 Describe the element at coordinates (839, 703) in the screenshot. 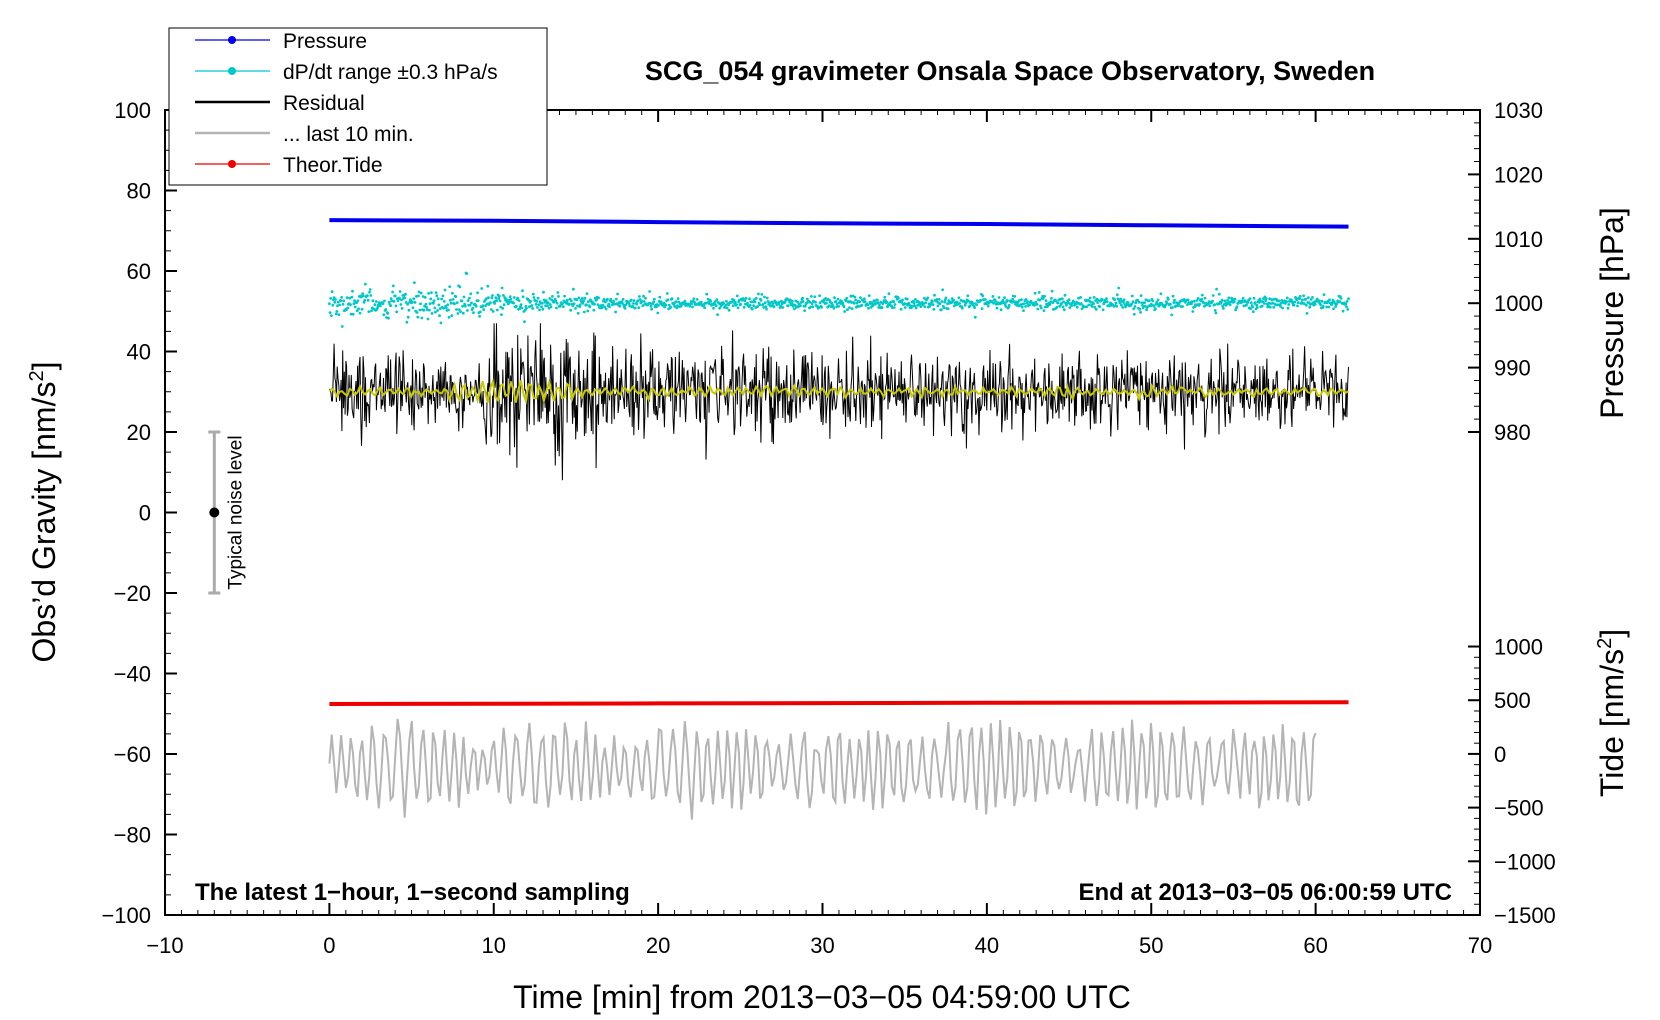

I see `tide-series-line` at that location.